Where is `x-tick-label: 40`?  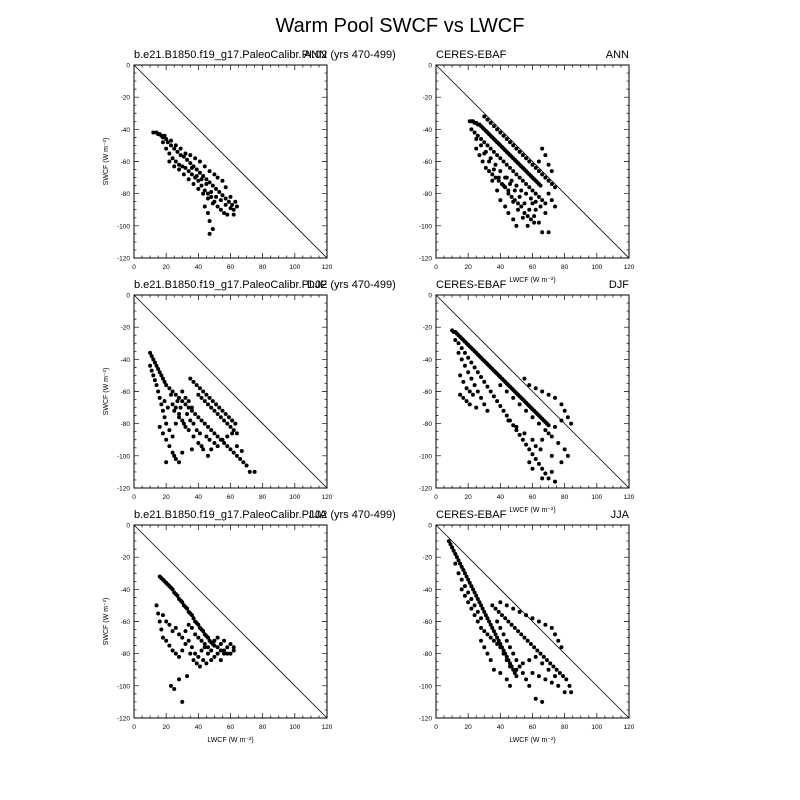 x-tick-label: 40 is located at coordinates (501, 267).